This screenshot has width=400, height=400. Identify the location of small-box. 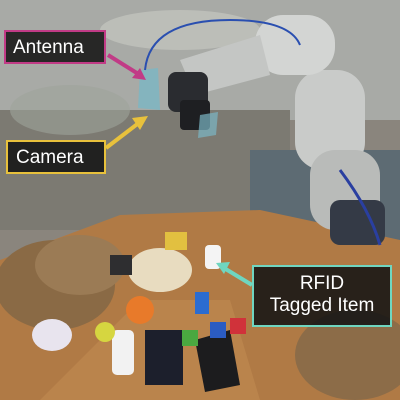
(121, 265).